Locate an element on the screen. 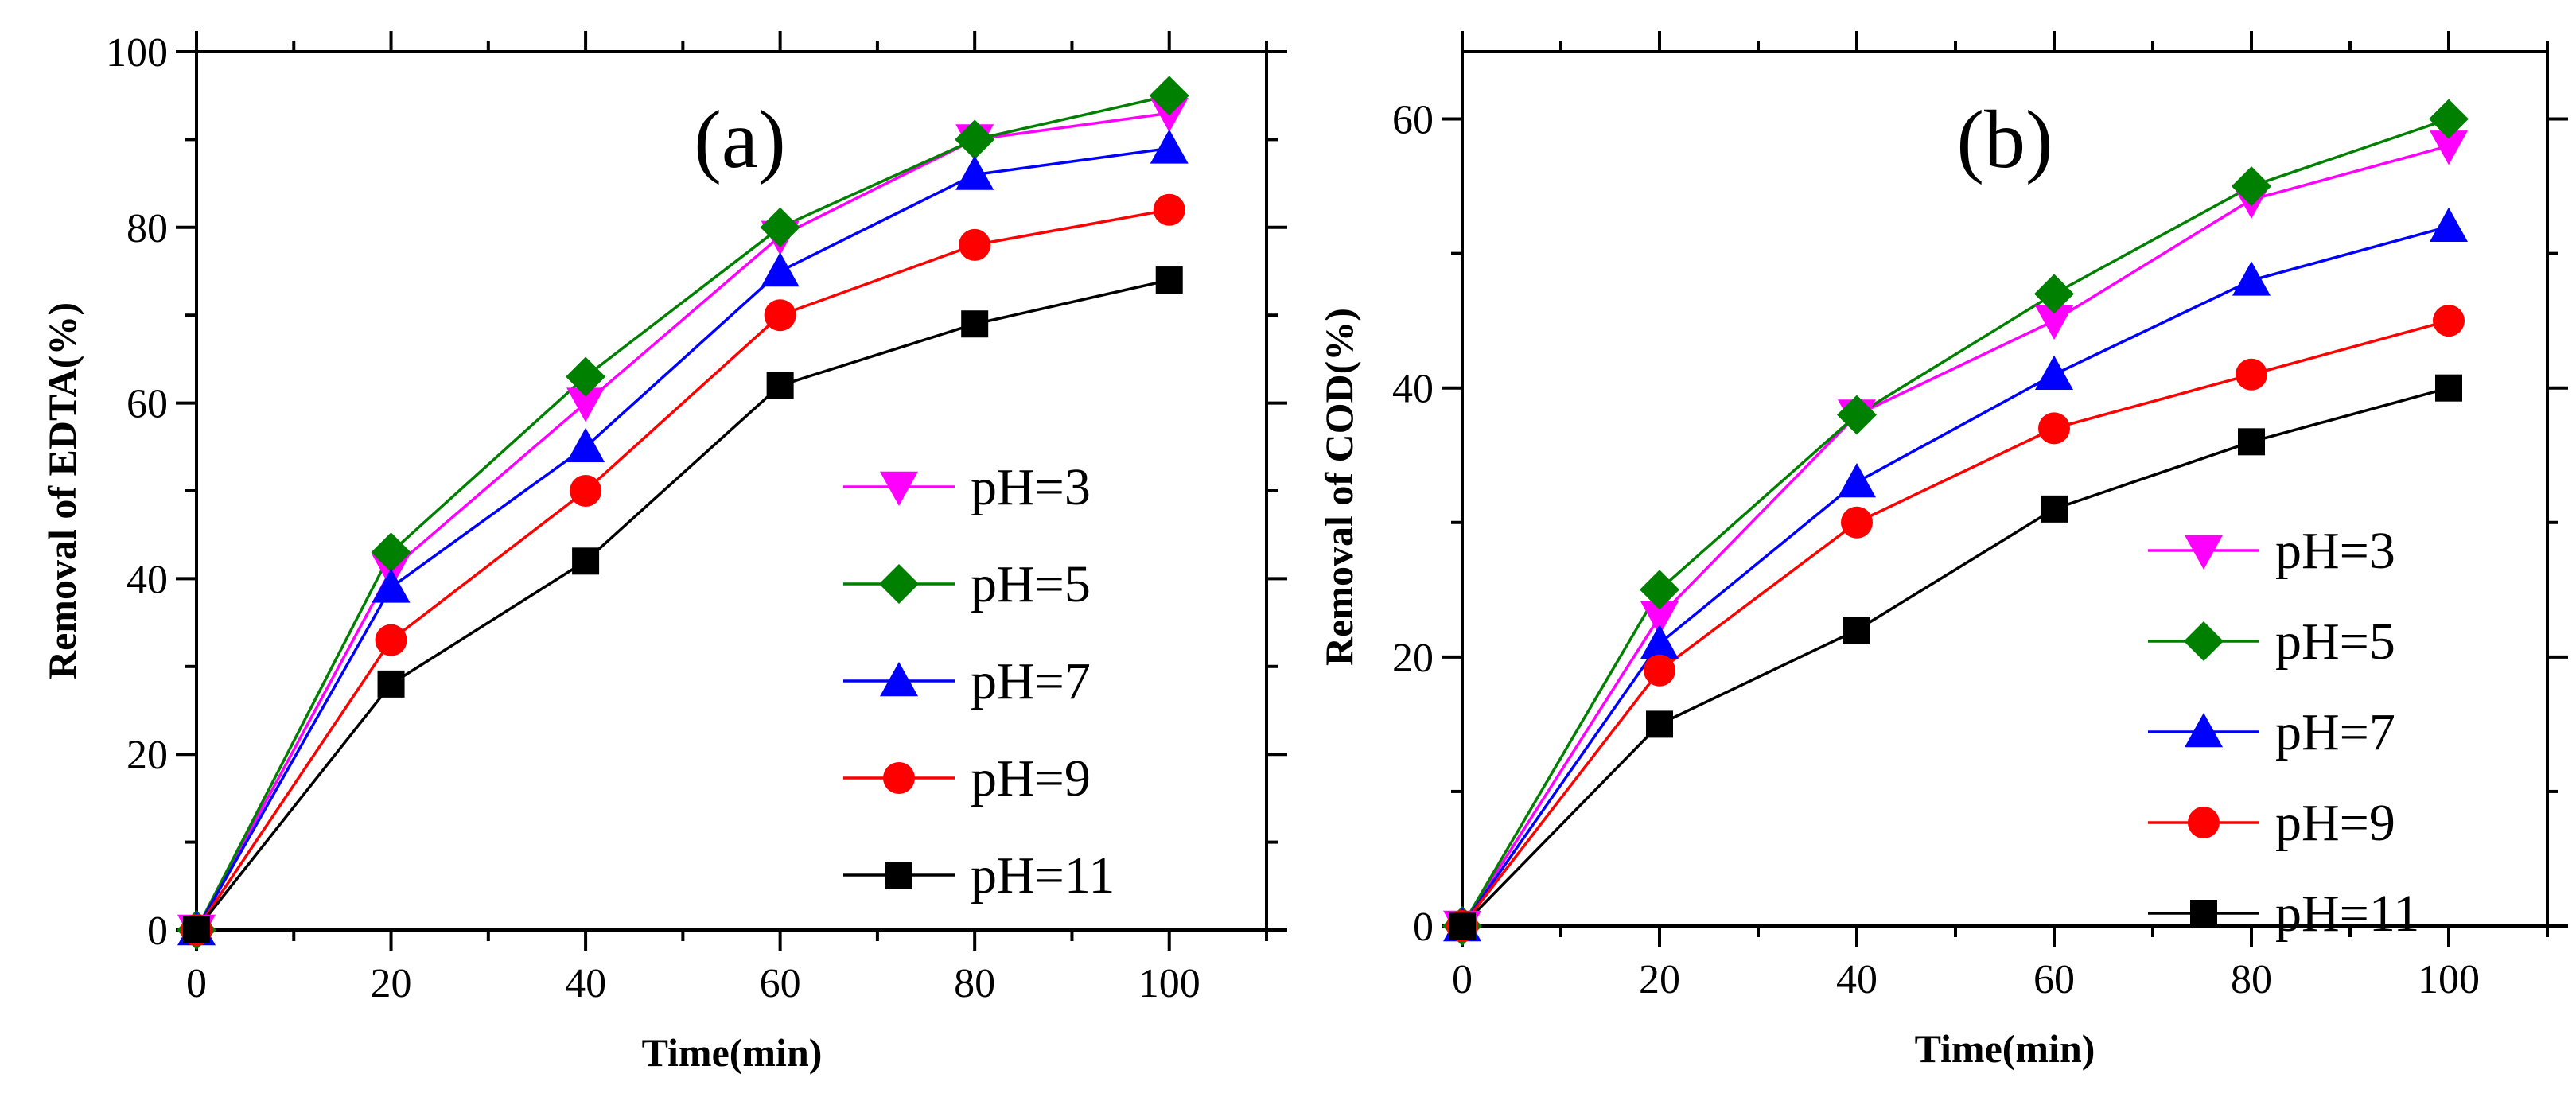 Image resolution: width=2576 pixels, height=1101 pixels. legend-label-a-1: pH=5 is located at coordinates (1031, 584).